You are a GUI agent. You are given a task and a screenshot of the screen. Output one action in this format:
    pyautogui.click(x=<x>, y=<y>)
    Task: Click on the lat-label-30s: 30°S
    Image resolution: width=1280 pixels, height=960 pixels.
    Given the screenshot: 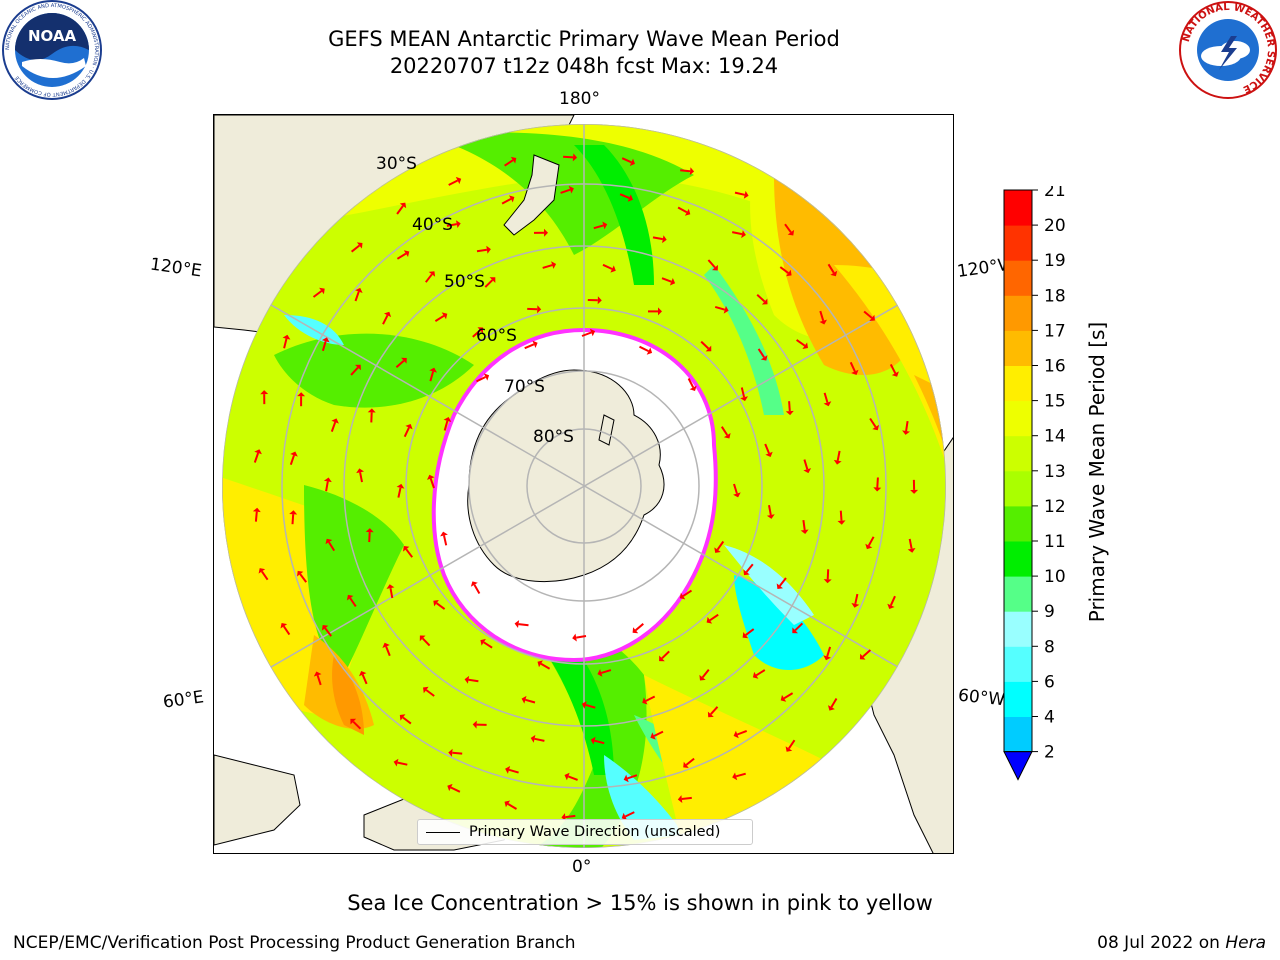 What is the action you would take?
    pyautogui.click(x=396, y=164)
    